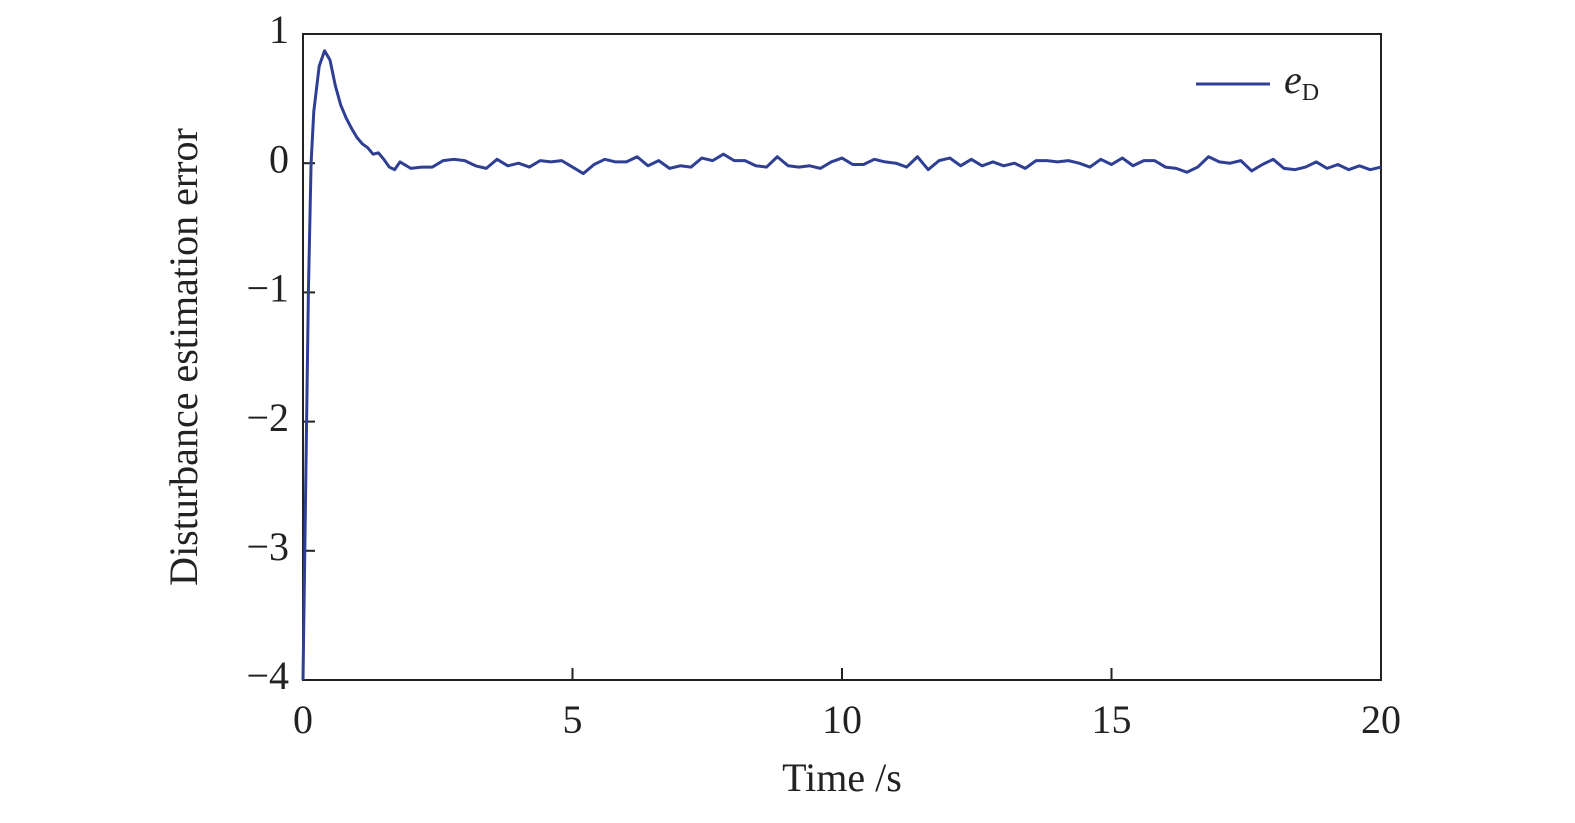 This screenshot has width=1575, height=823. Describe the element at coordinates (279, 29) in the screenshot. I see `y-tick-label: 1` at that location.